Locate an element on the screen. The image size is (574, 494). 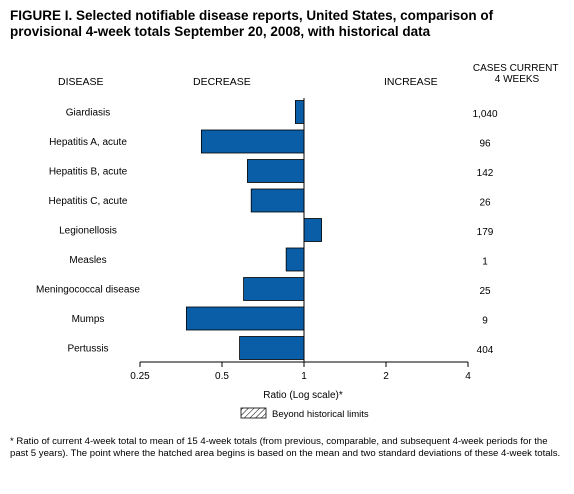
header-decrease: DECREASE is located at coordinates (222, 82).